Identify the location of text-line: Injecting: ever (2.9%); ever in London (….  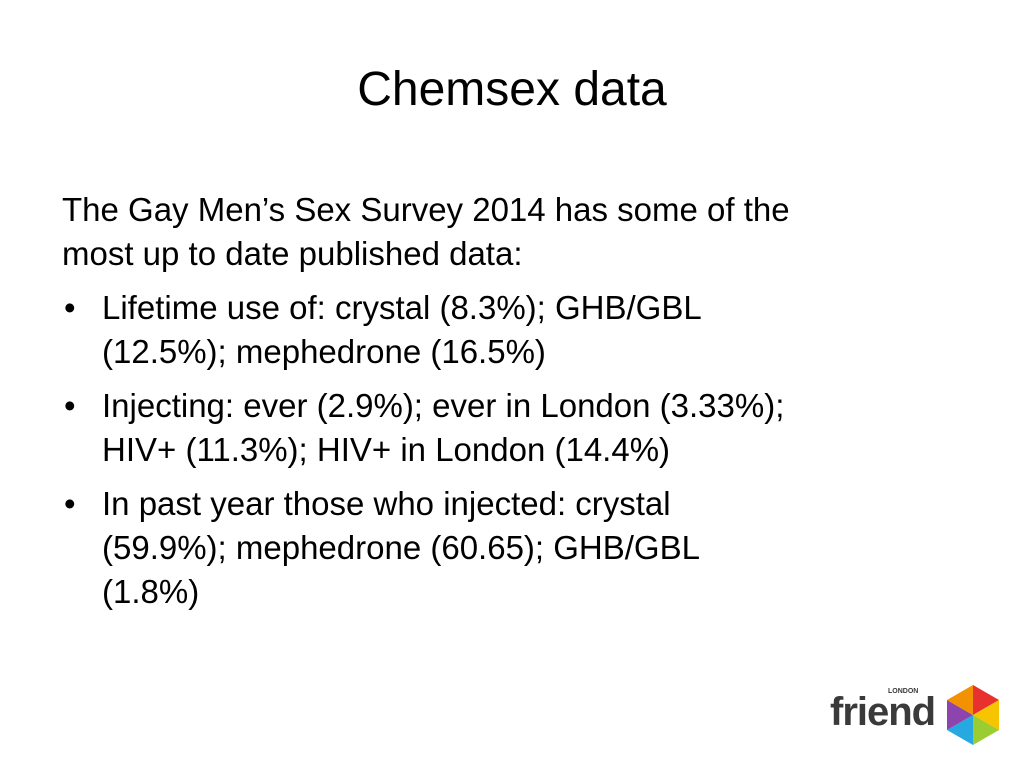
(443, 405).